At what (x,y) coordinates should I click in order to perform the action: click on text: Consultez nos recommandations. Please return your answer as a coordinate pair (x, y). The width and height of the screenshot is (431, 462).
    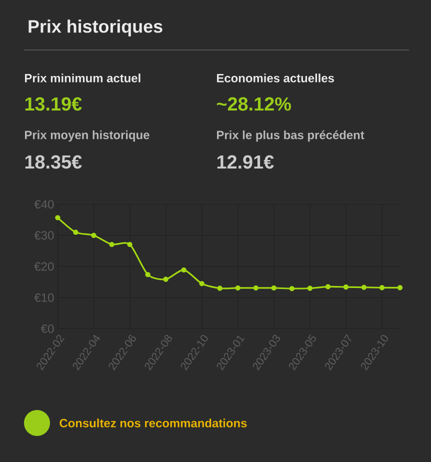
    Looking at the image, I should click on (153, 423).